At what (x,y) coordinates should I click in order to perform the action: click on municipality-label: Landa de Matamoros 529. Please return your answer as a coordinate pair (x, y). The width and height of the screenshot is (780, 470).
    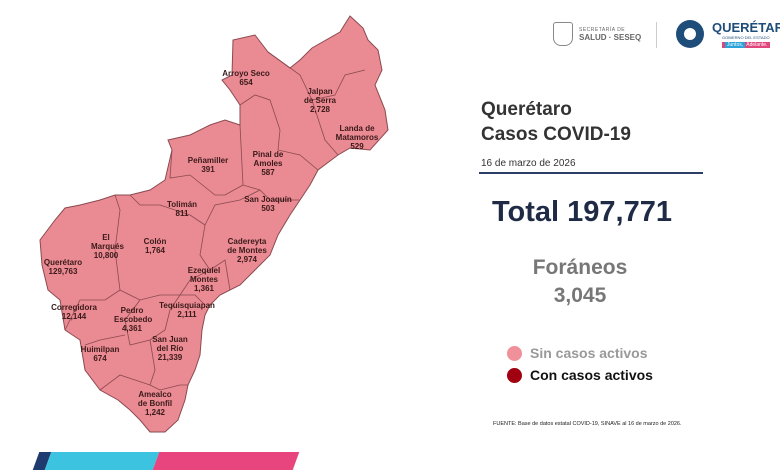
    Looking at the image, I should click on (357, 137).